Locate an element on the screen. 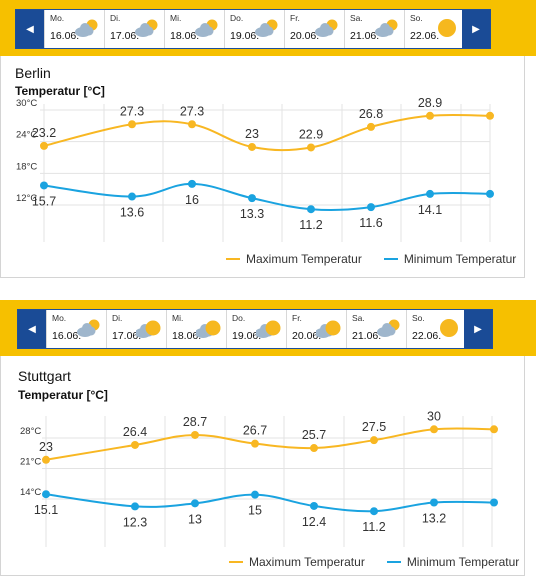 The height and width of the screenshot is (576, 536). legend-max-swatch is located at coordinates (233, 259).